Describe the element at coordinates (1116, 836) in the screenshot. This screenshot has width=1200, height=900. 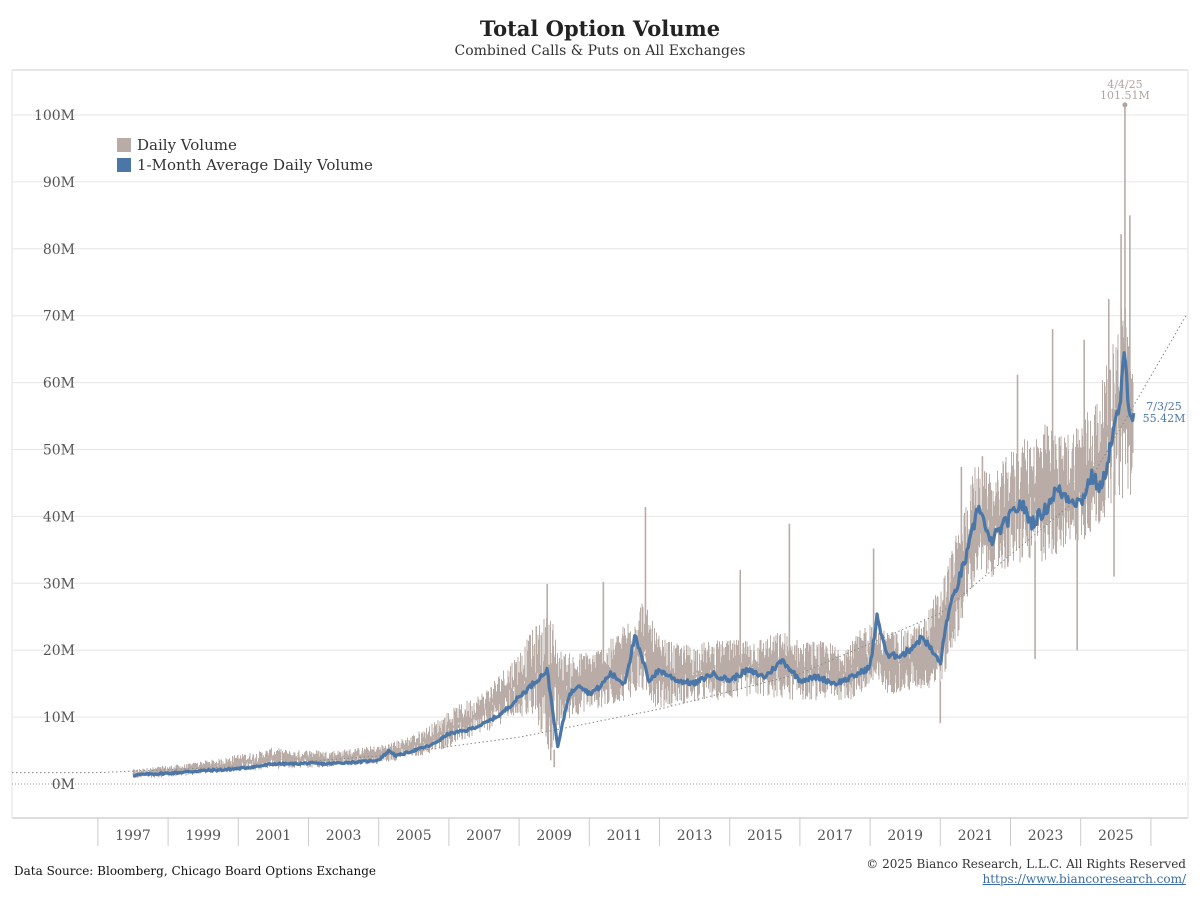
I see `x-tick-label: 2025` at that location.